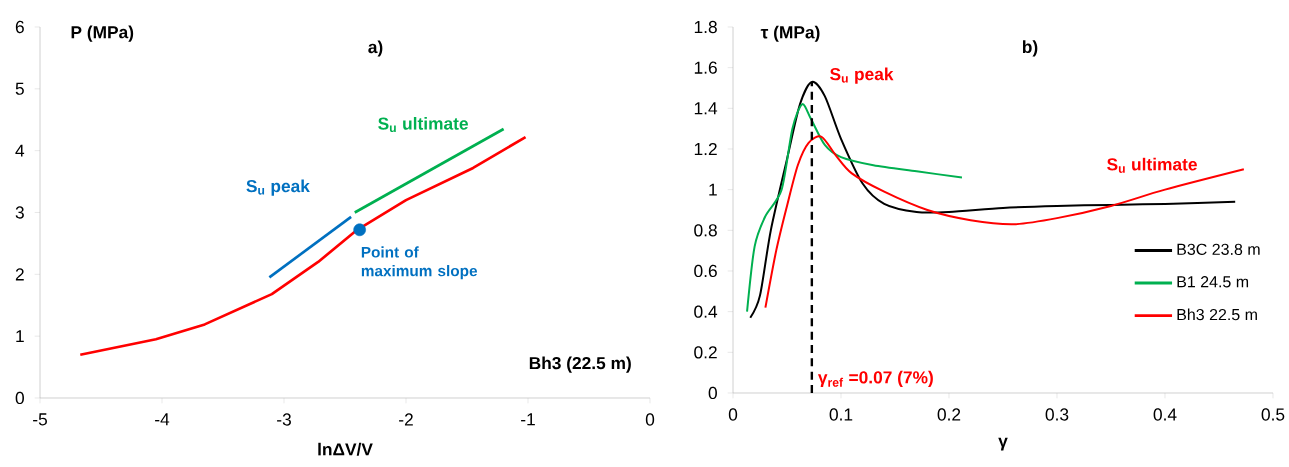 This screenshot has width=1289, height=467. What do you see at coordinates (706, 108) in the screenshot?
I see `y-tick-label: 1.4` at bounding box center [706, 108].